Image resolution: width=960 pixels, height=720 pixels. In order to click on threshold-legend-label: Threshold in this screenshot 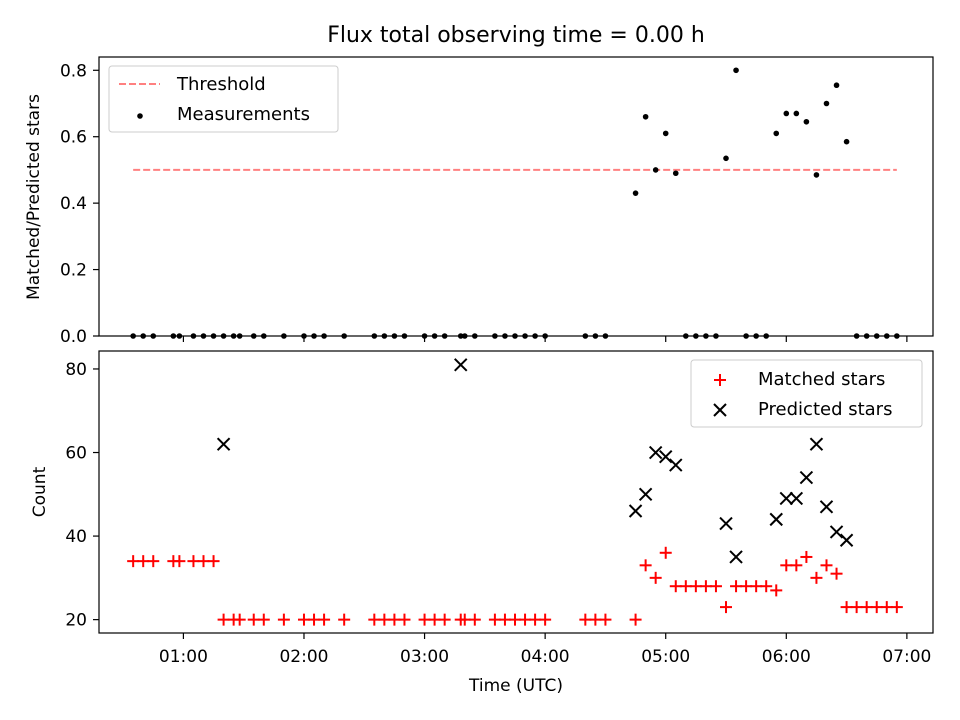, I will do `click(221, 84)`.